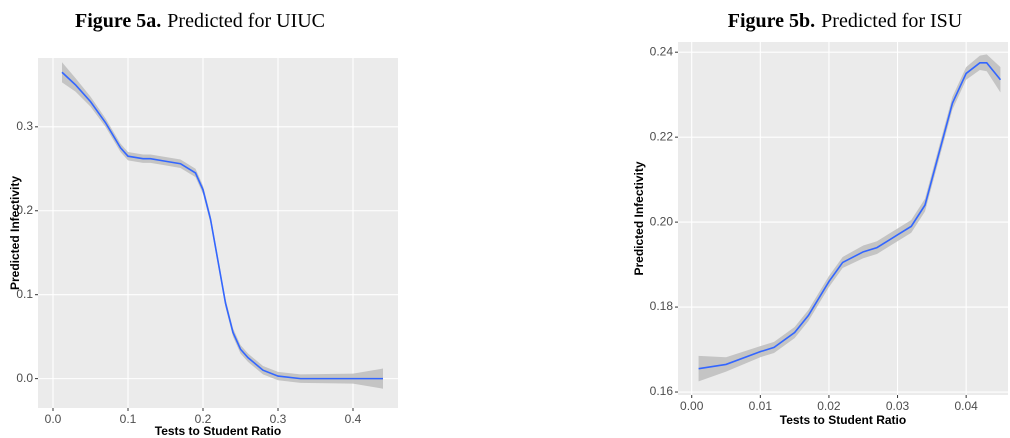  Describe the element at coordinates (203, 419) in the screenshot. I see `x-tick-label: 0.2` at that location.